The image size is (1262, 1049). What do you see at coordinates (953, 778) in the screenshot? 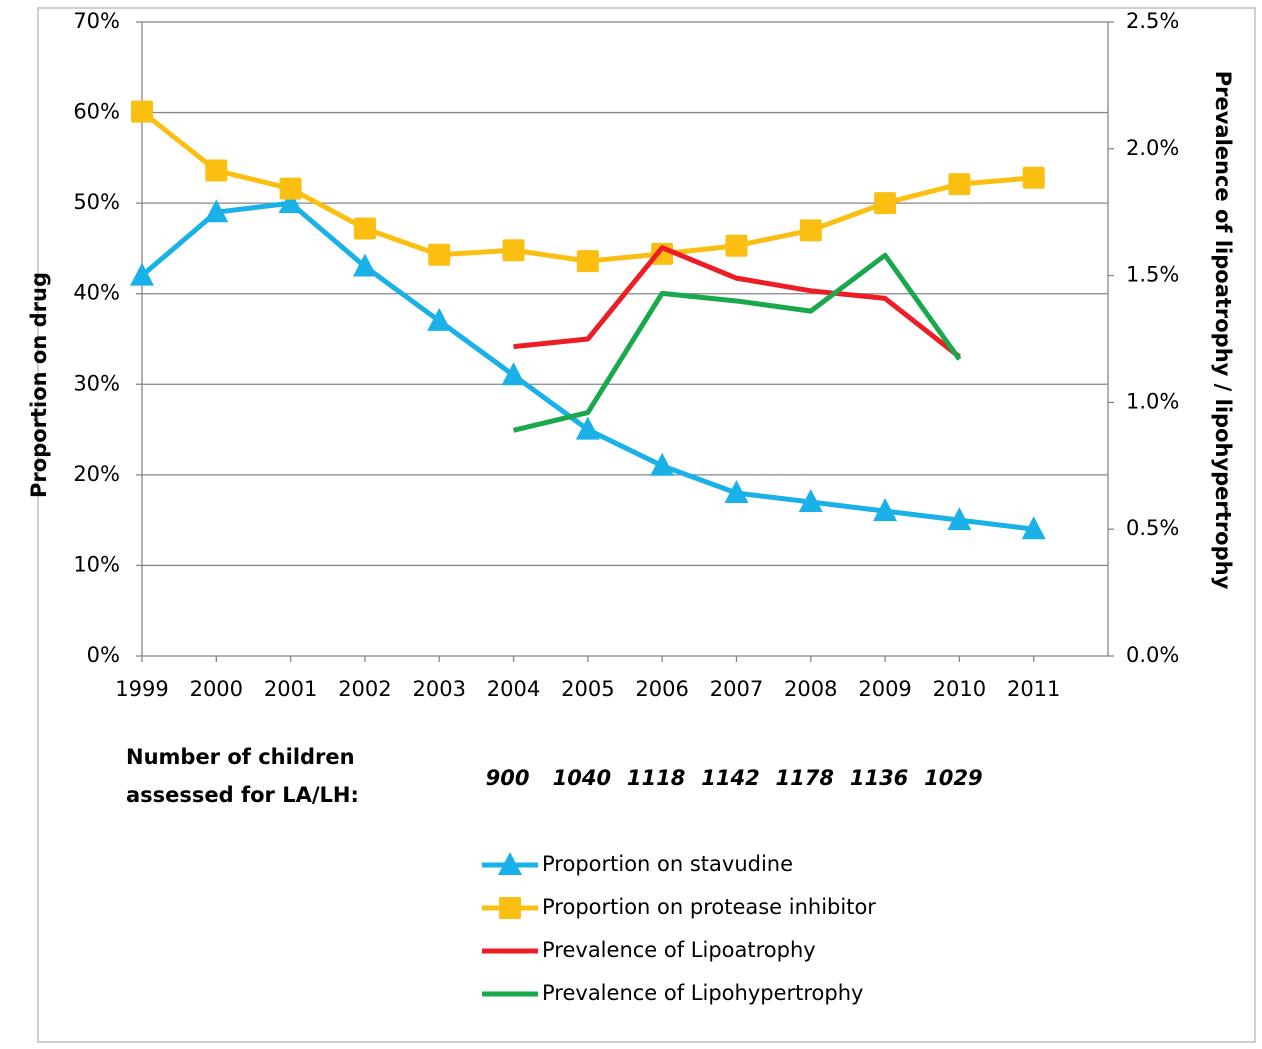
I see `count-value: 1029` at bounding box center [953, 778].